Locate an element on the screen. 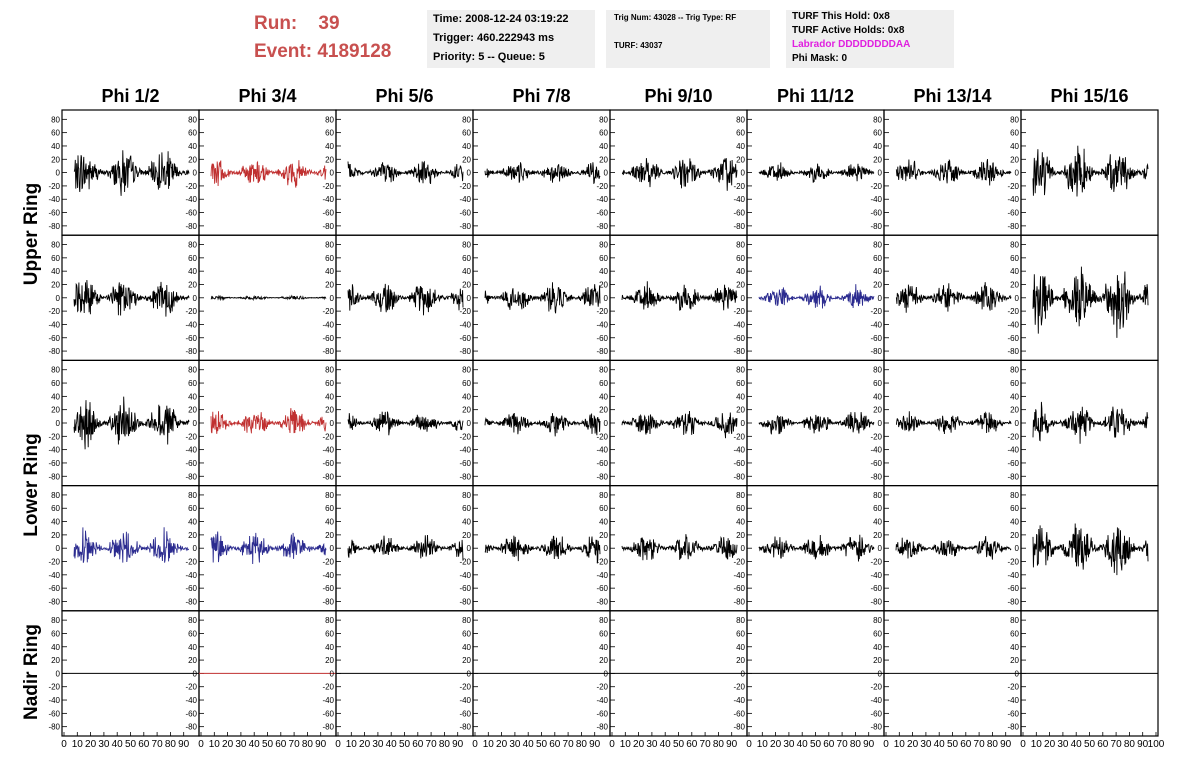 This screenshot has height=772, width=1196. time-text: Time: 2008-12-24 03:19:22 is located at coordinates (501, 19).